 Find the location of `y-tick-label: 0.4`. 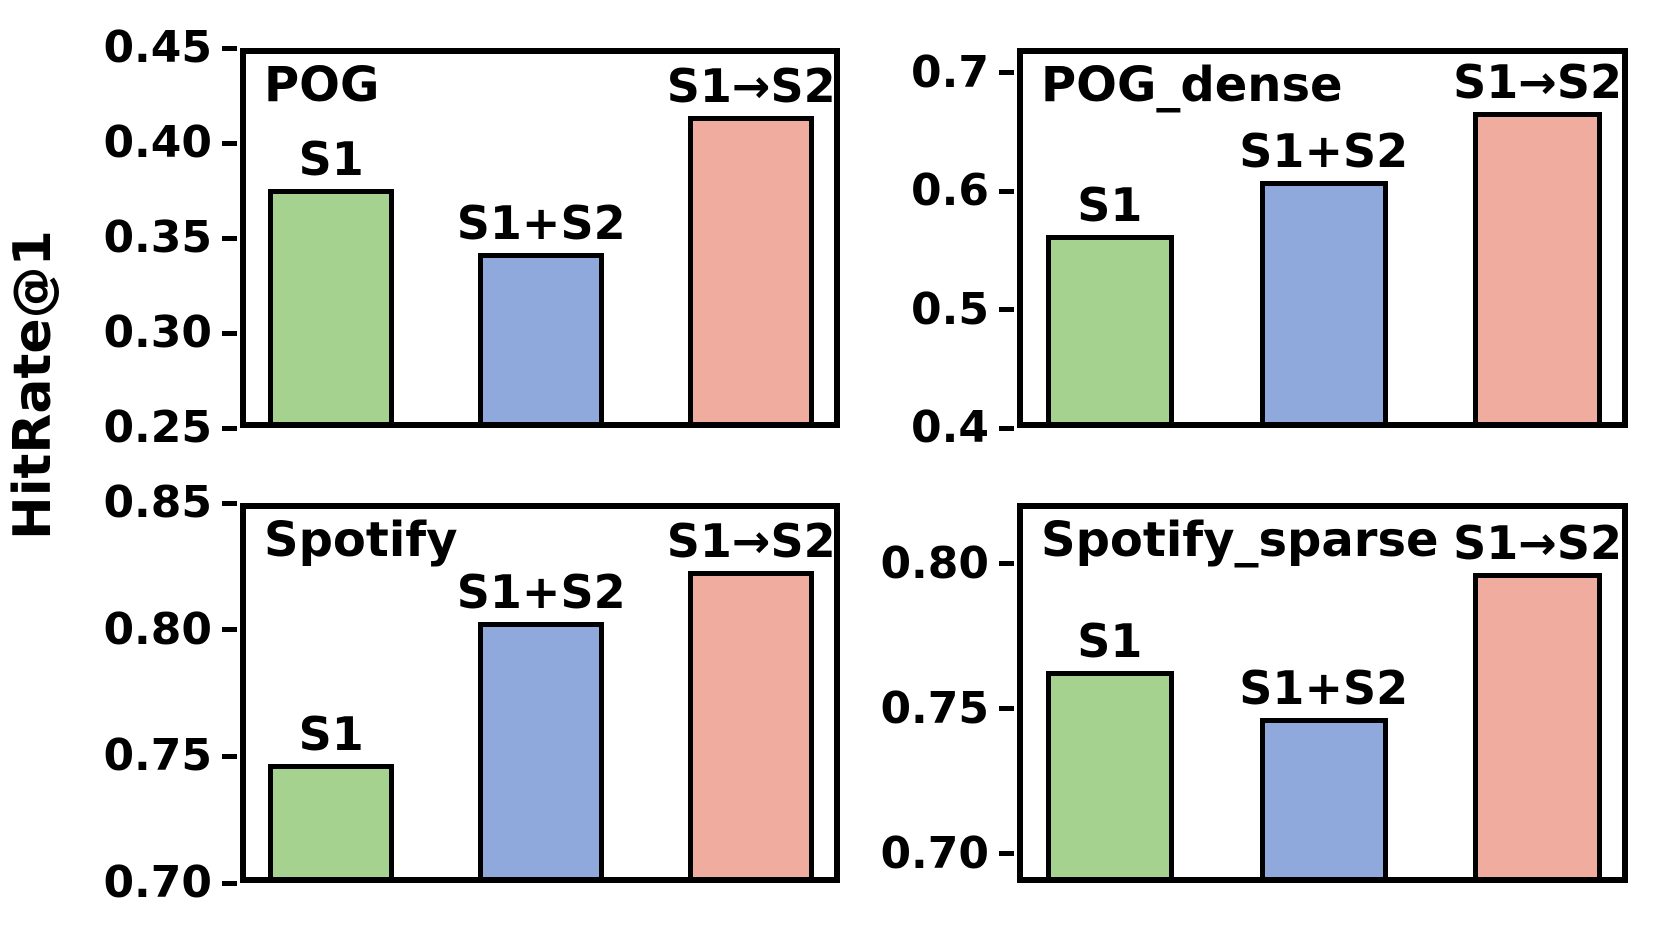

y-tick-label: 0.4 is located at coordinates (950, 427).